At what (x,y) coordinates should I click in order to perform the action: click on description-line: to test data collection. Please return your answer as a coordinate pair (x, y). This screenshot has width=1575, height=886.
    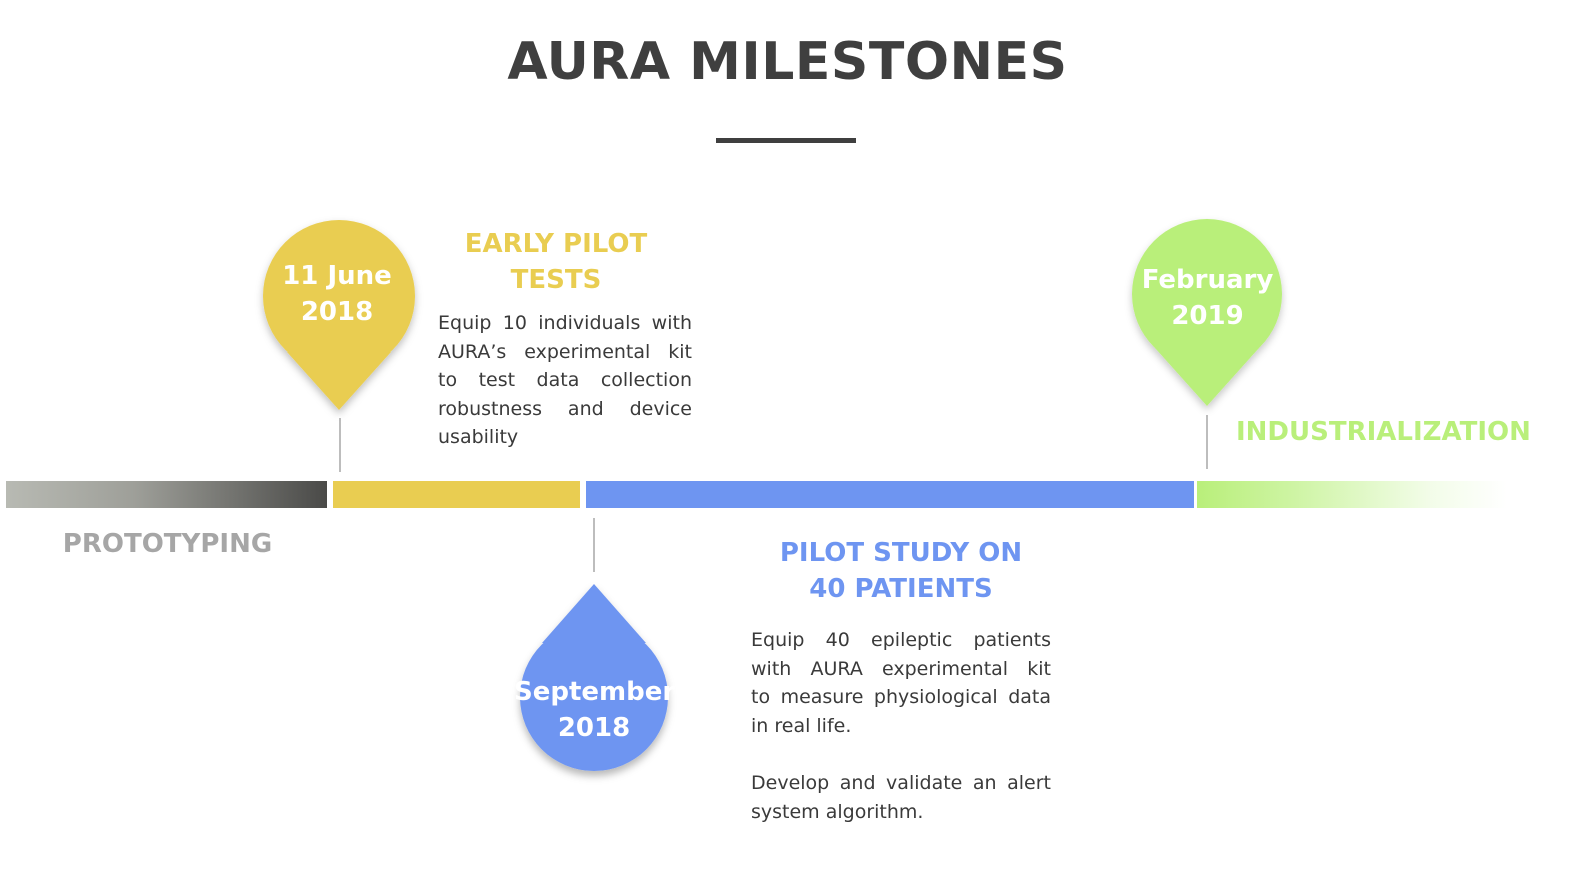
    Looking at the image, I should click on (565, 380).